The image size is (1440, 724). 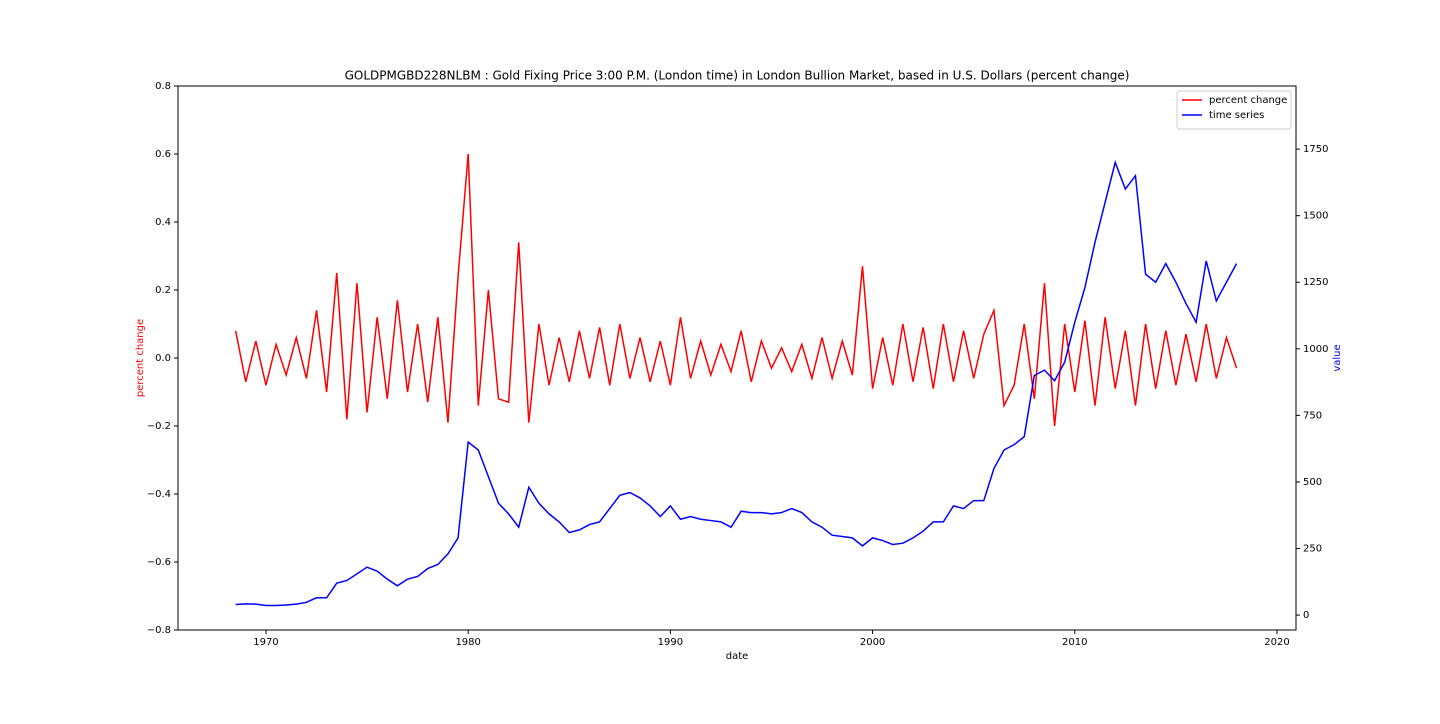 What do you see at coordinates (140, 358) in the screenshot?
I see `y-axis-label: percent change` at bounding box center [140, 358].